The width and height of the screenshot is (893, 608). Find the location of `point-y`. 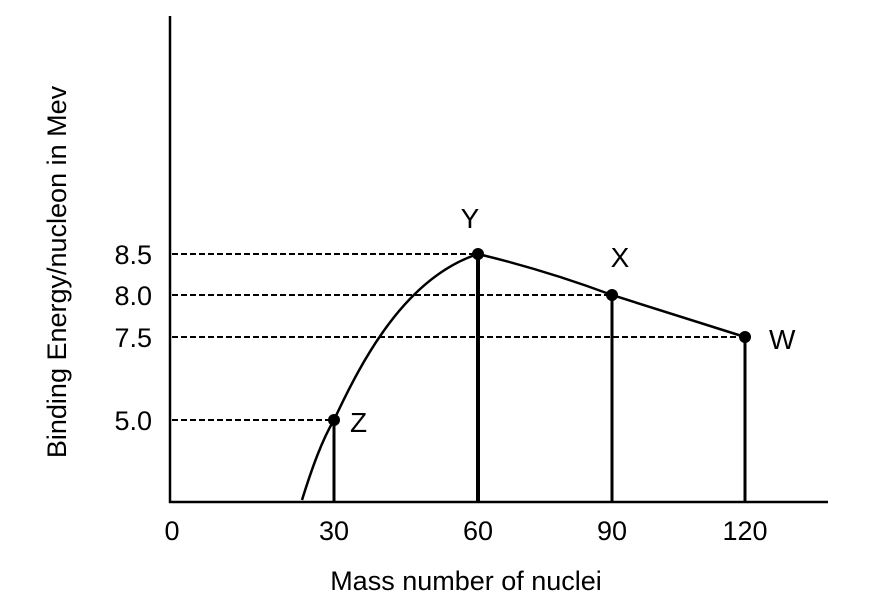

point-y is located at coordinates (478, 254).